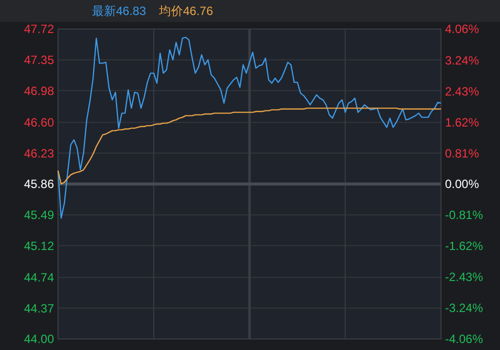  What do you see at coordinates (39, 339) in the screenshot?
I see `y-tick-label: 44.00` at bounding box center [39, 339].